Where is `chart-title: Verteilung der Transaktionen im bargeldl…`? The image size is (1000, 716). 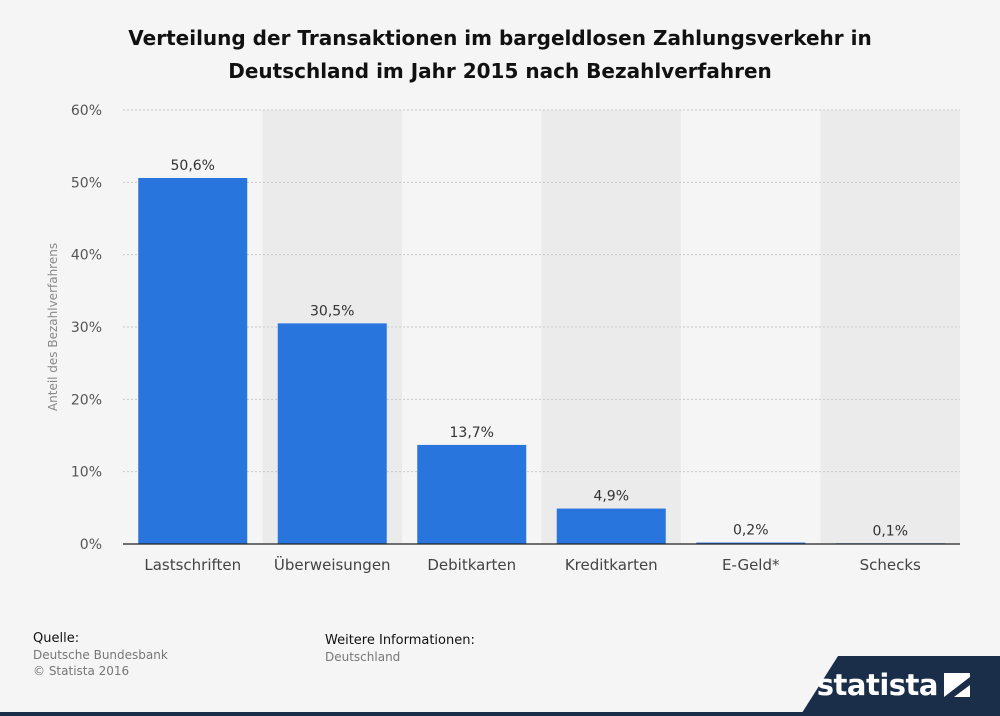 chart-title: Verteilung der Transaktionen im bargeldl… is located at coordinates (500, 55).